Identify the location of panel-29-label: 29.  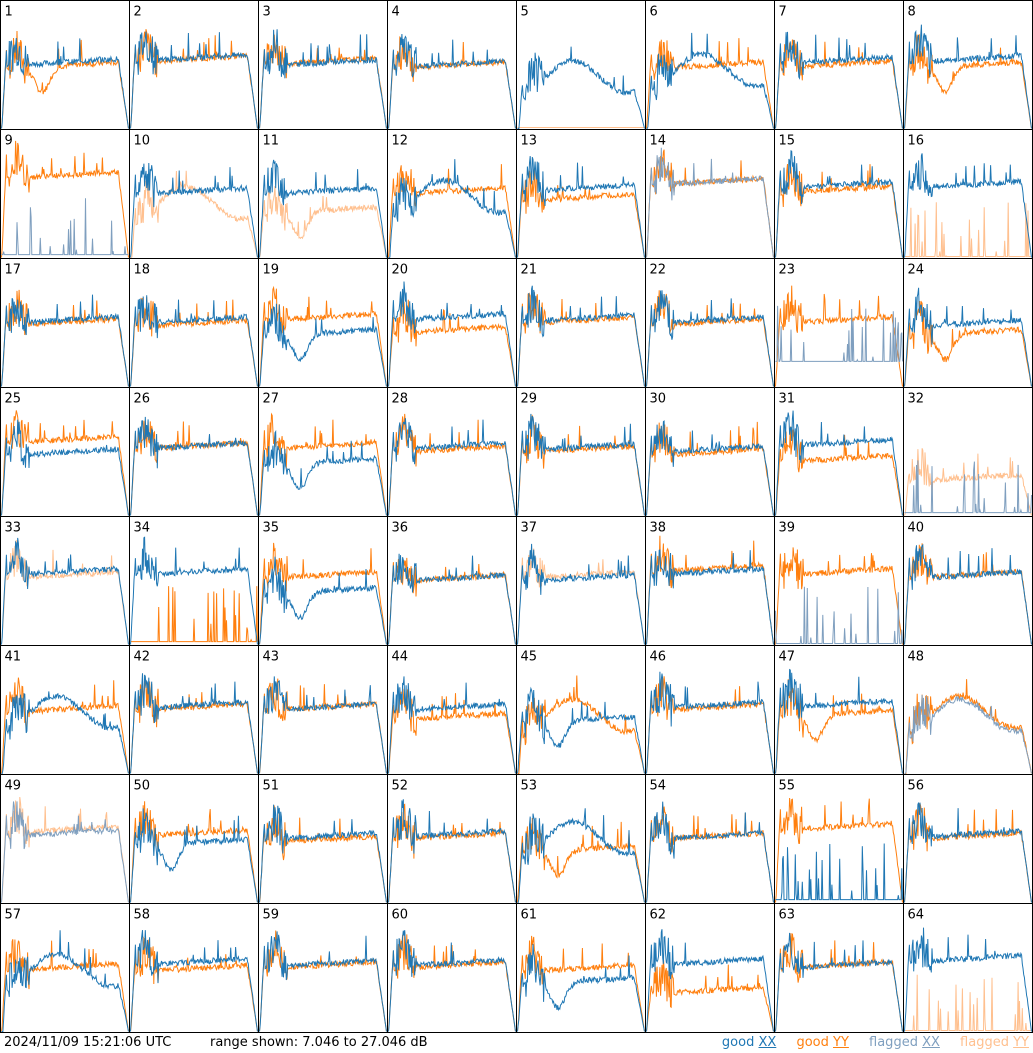
(529, 399).